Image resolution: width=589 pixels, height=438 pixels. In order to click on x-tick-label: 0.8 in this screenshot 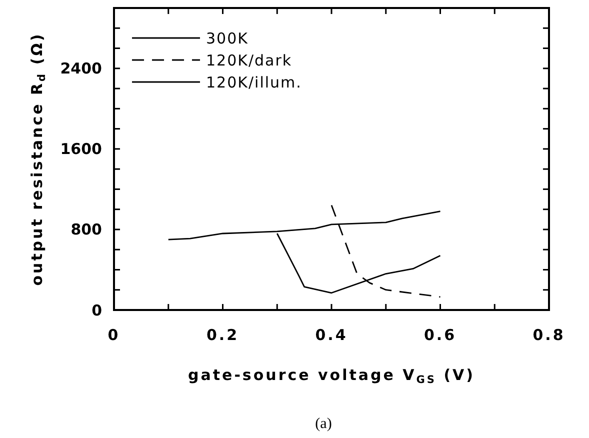, I will do `click(549, 335)`.